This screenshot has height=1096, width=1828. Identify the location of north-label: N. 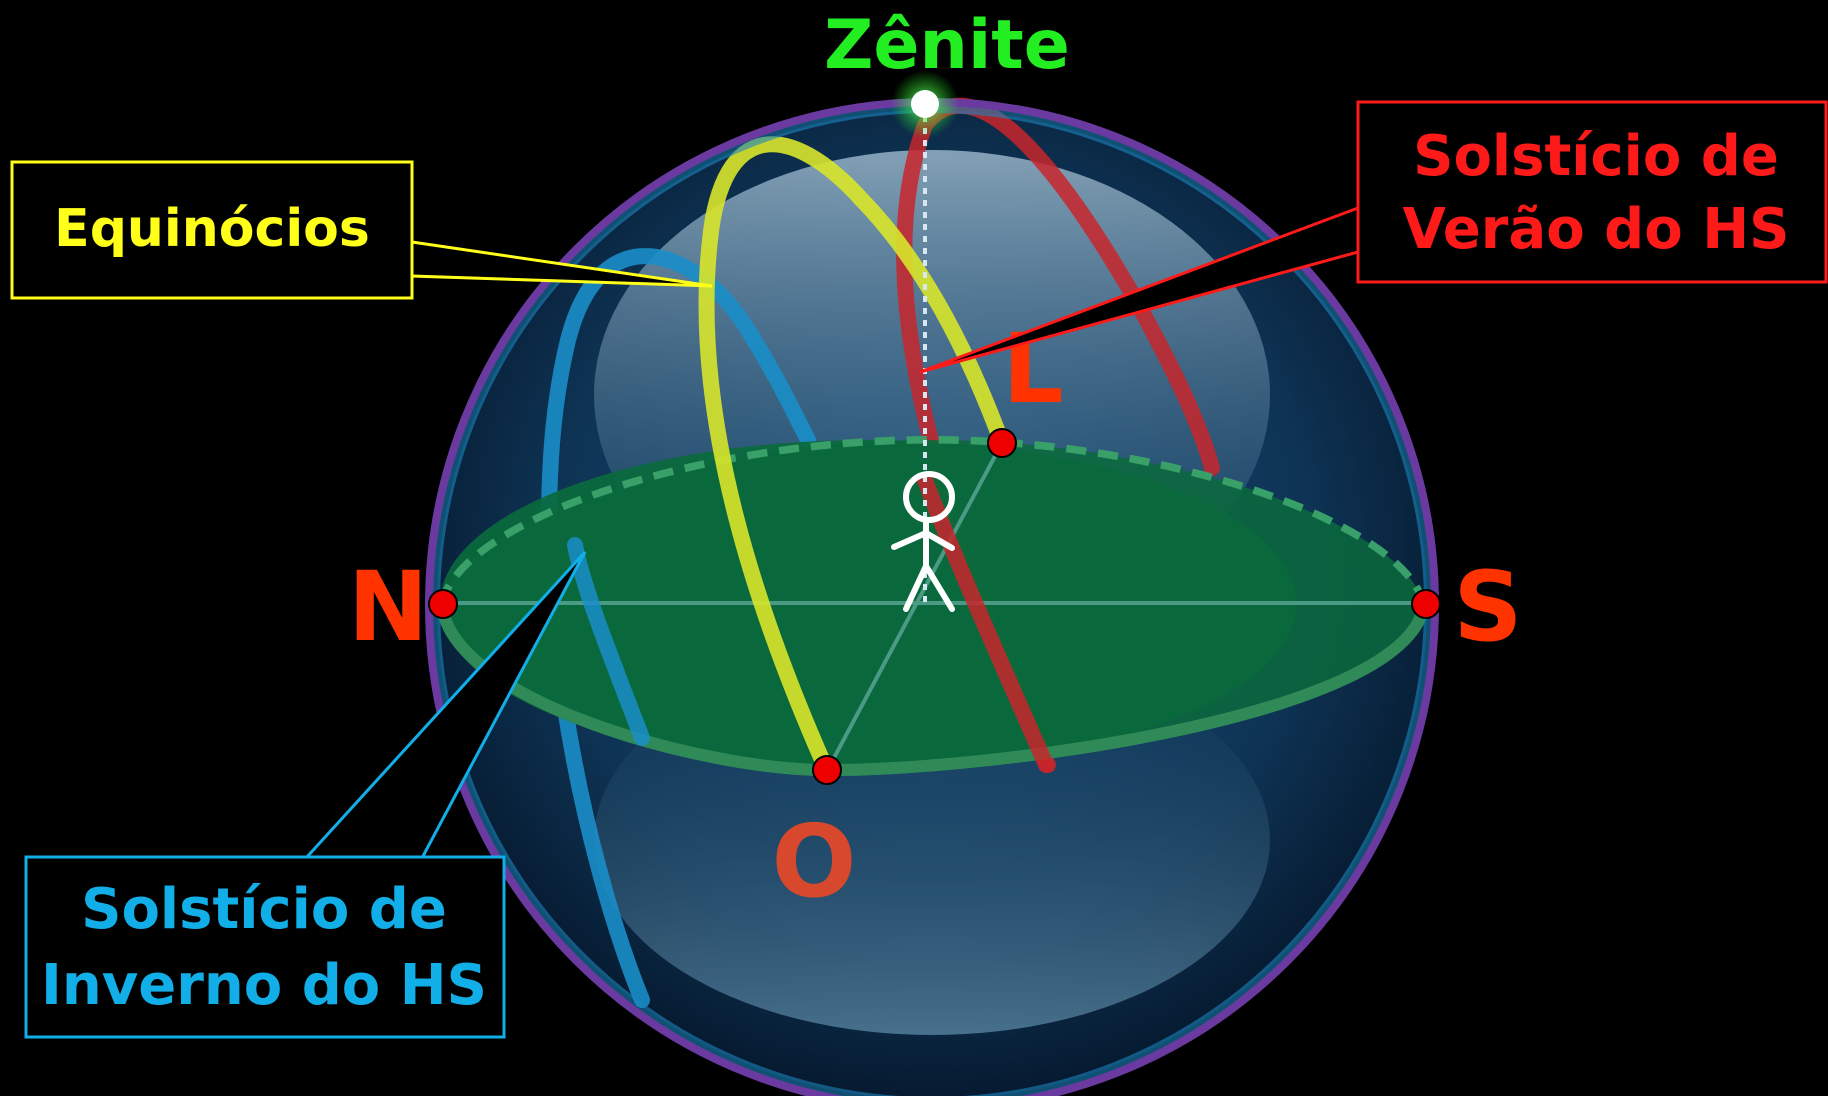
(388, 607).